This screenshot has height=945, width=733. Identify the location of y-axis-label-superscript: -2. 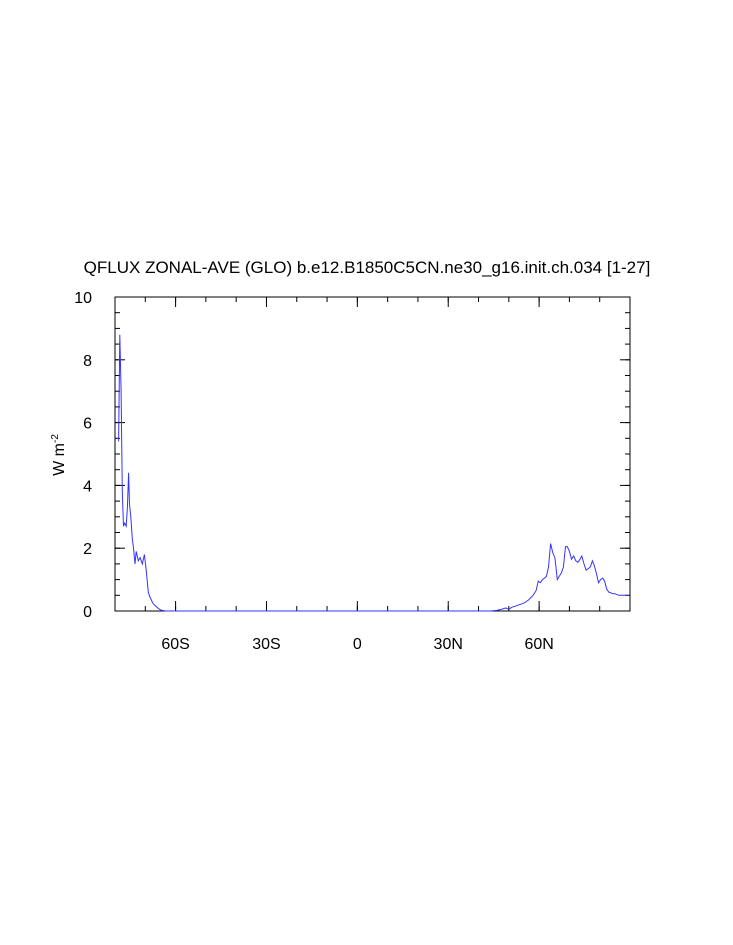
(55, 438).